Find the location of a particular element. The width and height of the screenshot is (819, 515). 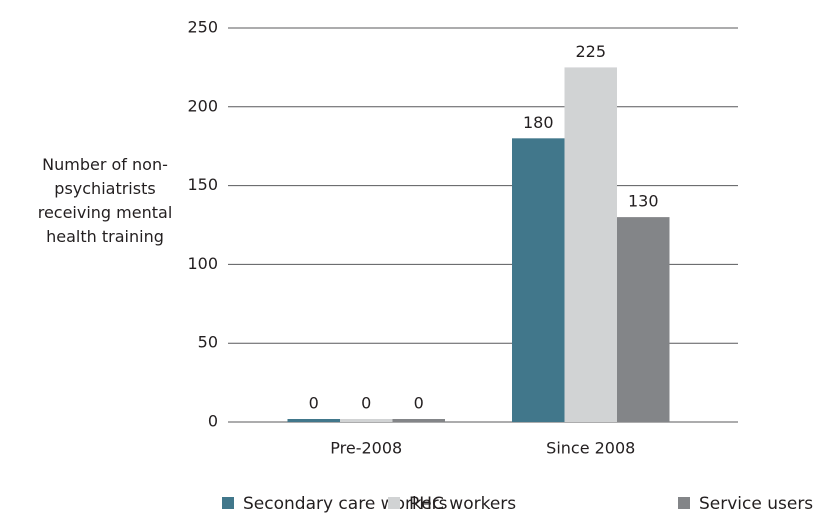

y-tick-label: 0 is located at coordinates (213, 421).